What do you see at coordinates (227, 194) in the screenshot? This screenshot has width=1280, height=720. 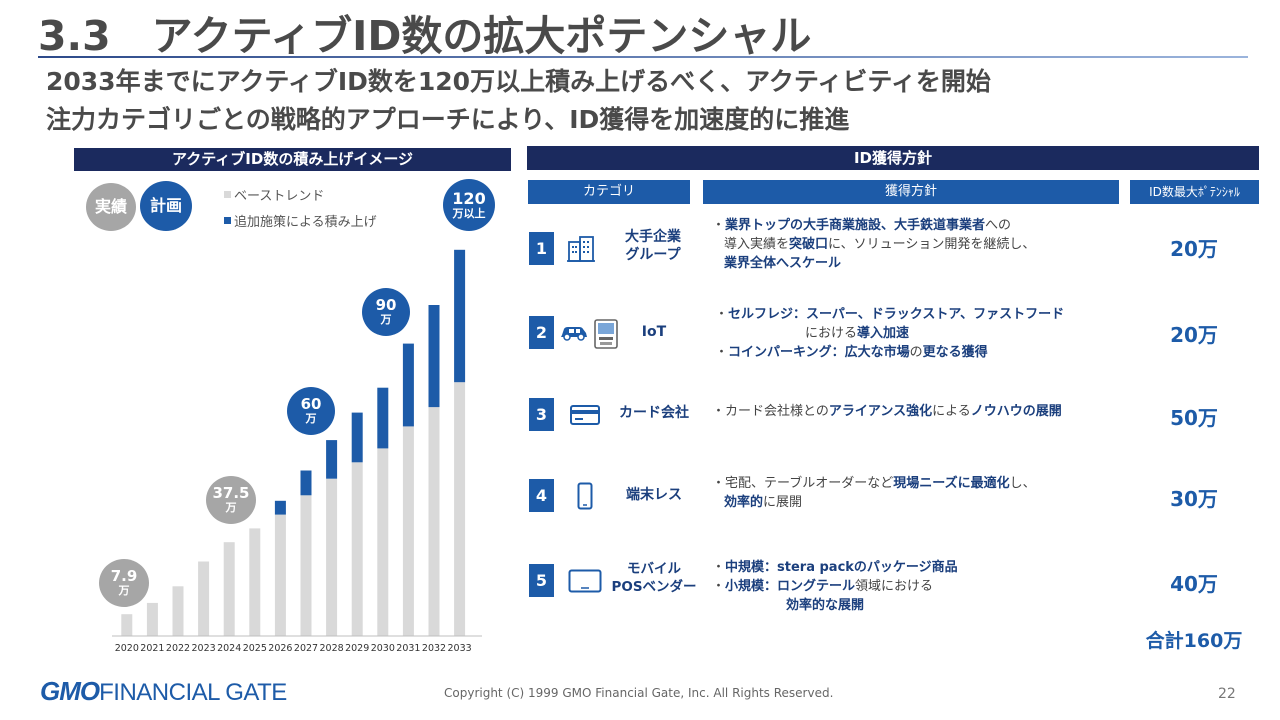 I see `legend-base-swatch` at bounding box center [227, 194].